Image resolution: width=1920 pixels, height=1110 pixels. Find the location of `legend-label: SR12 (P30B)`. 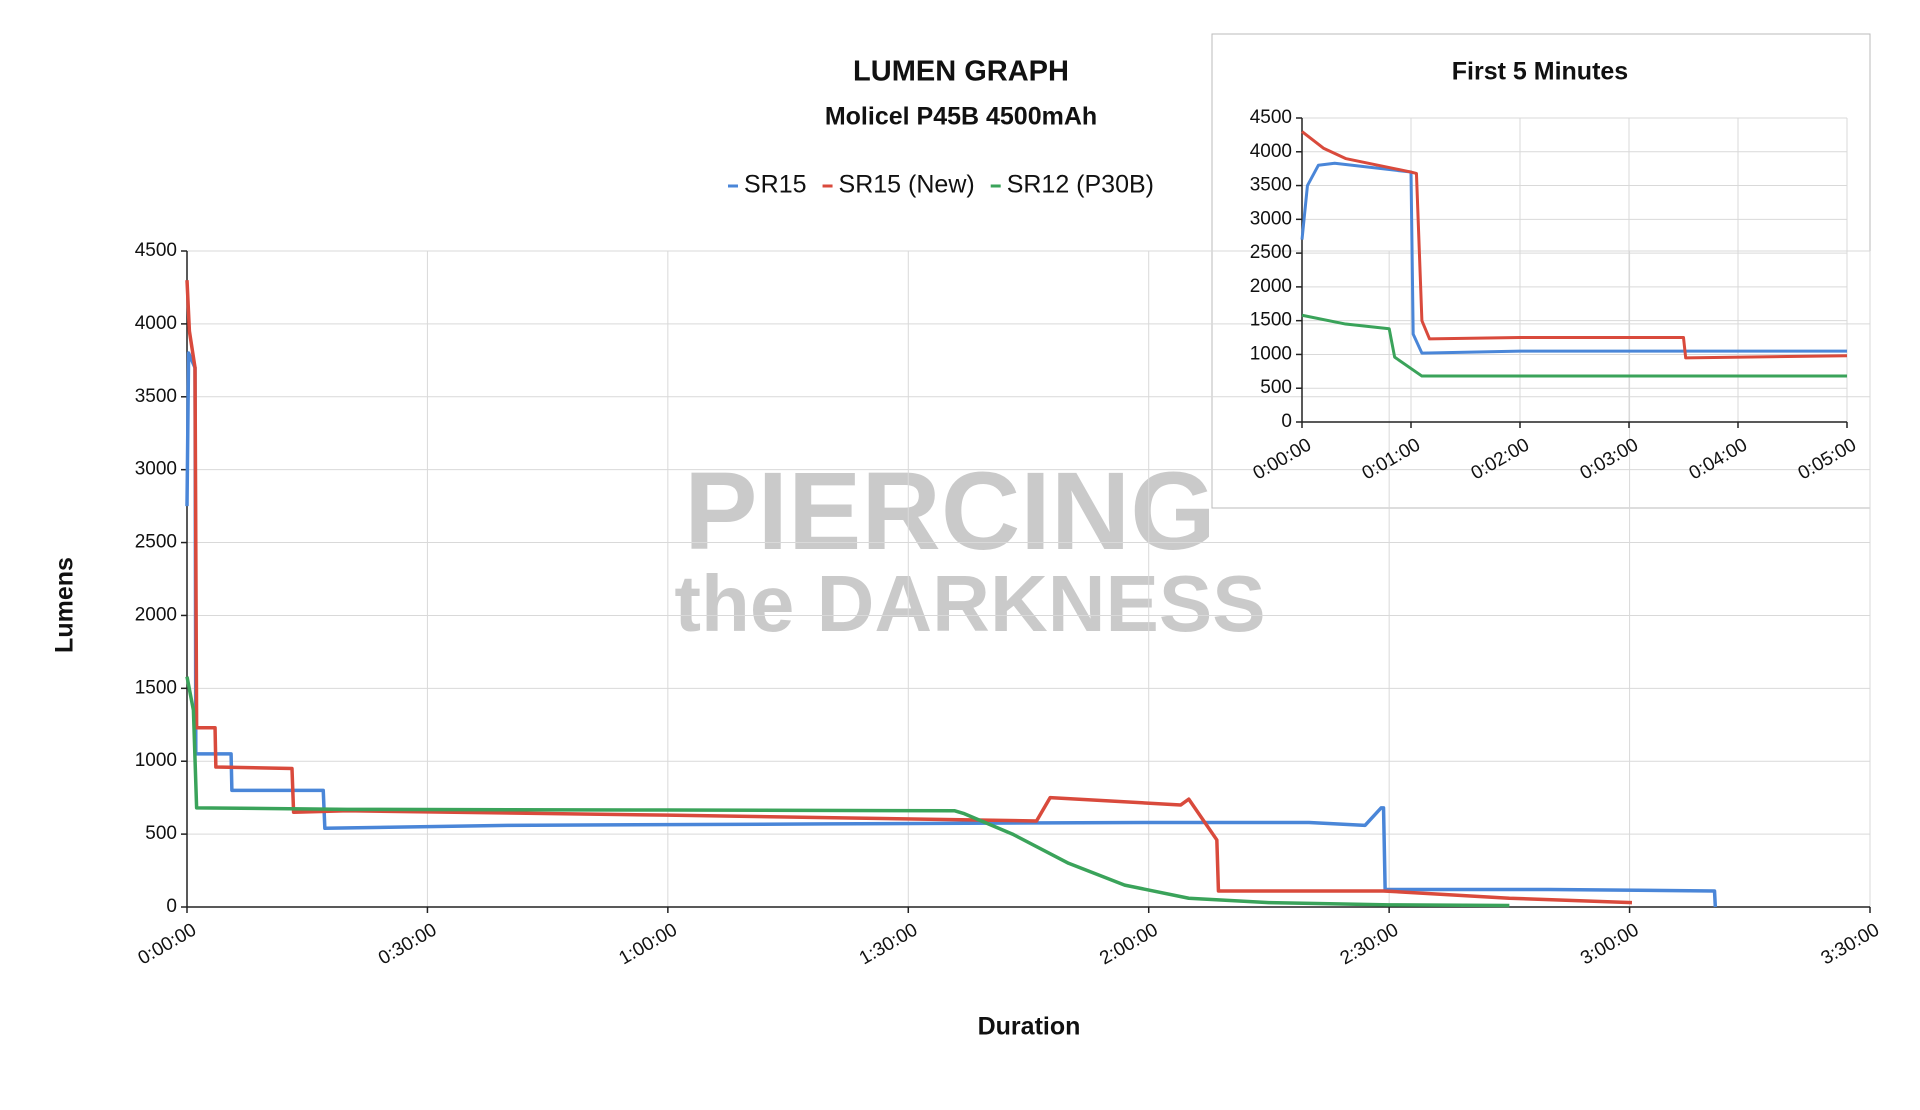

legend-label: SR12 (P30B) is located at coordinates (1080, 185).